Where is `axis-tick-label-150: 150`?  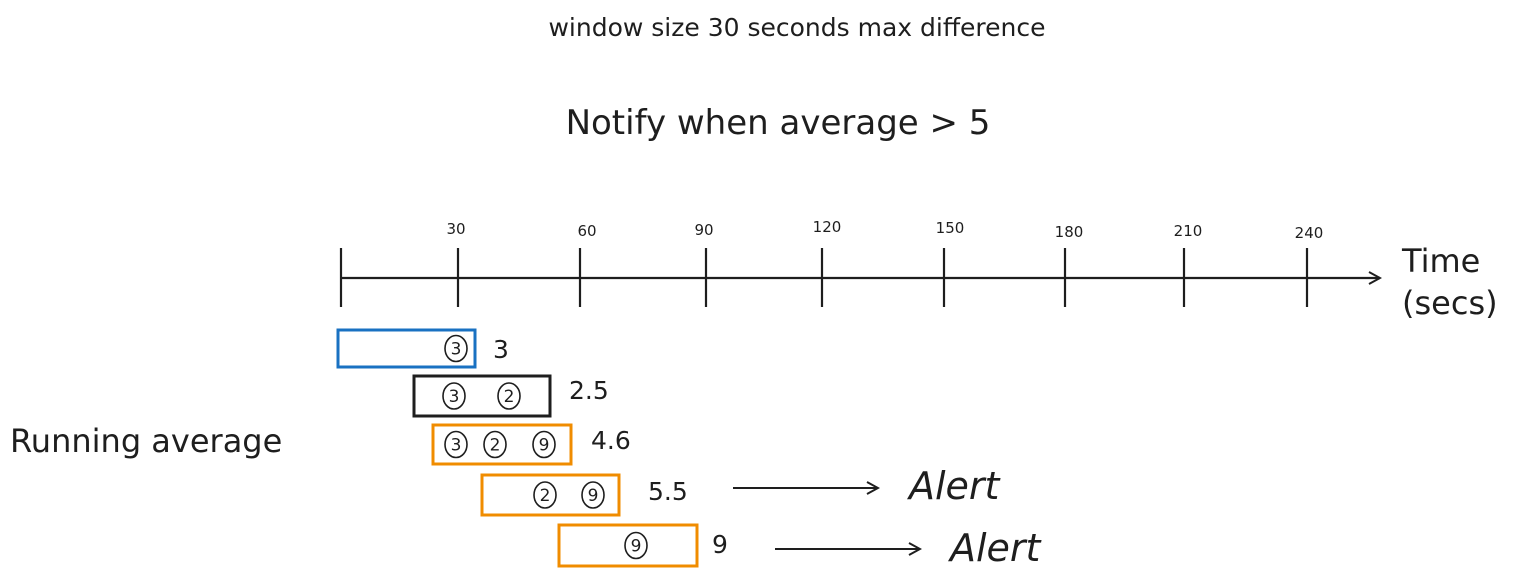
axis-tick-label-150: 150 is located at coordinates (950, 228).